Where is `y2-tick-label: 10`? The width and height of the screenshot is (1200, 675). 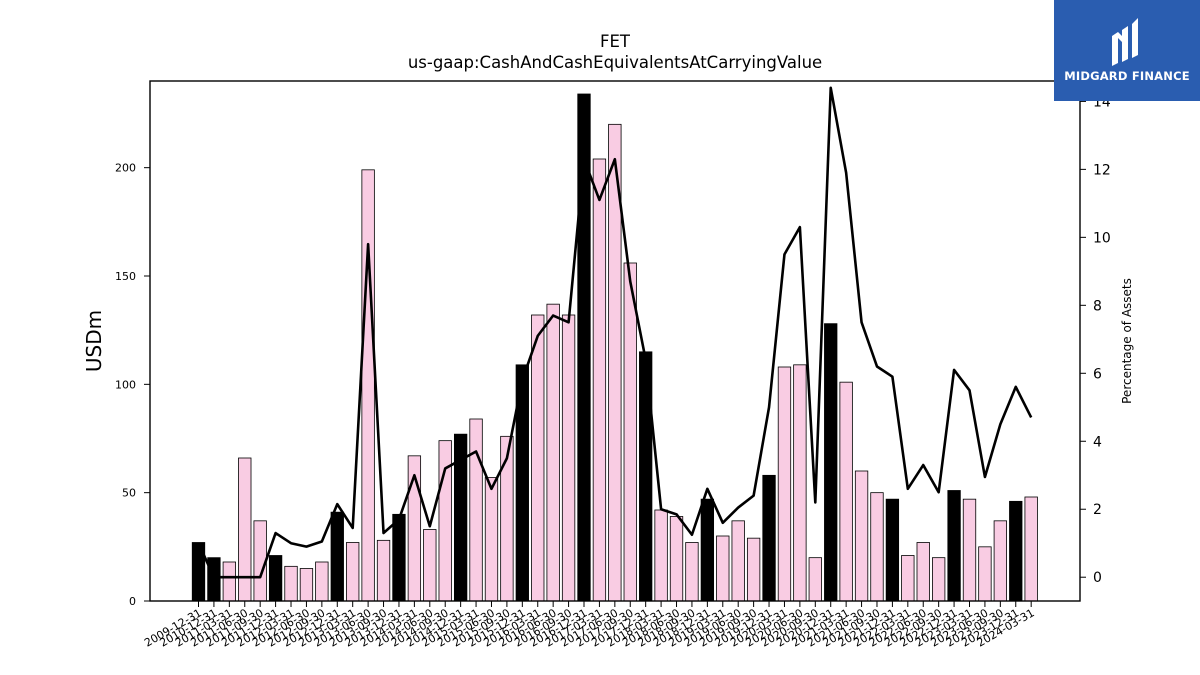 y2-tick-label: 10 is located at coordinates (1102, 238).